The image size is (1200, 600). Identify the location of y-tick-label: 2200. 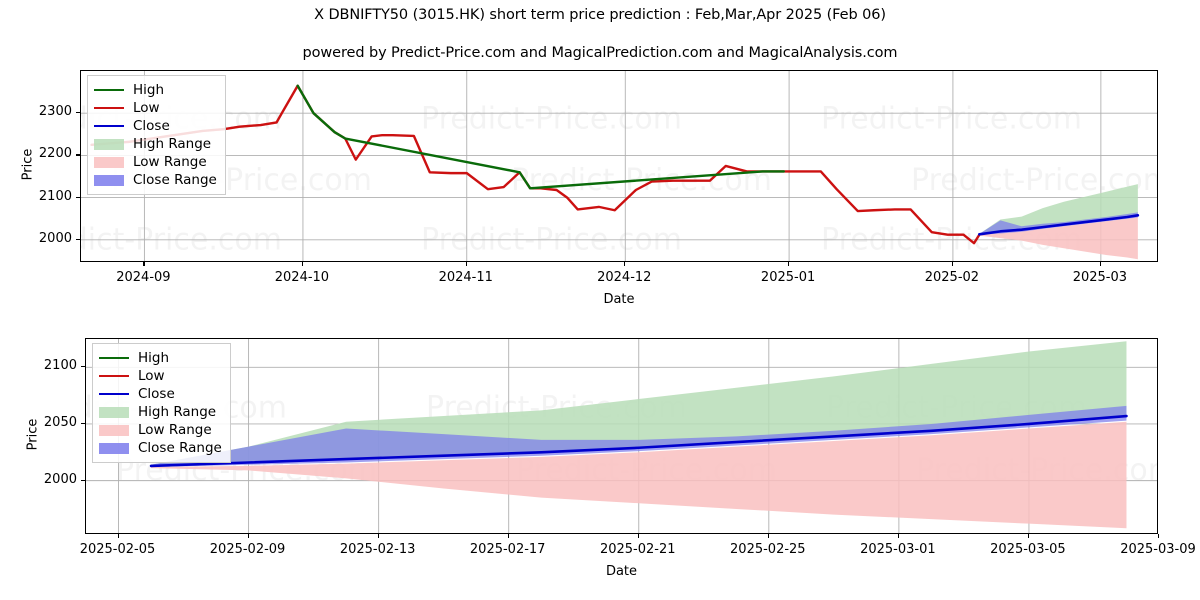
(55, 154).